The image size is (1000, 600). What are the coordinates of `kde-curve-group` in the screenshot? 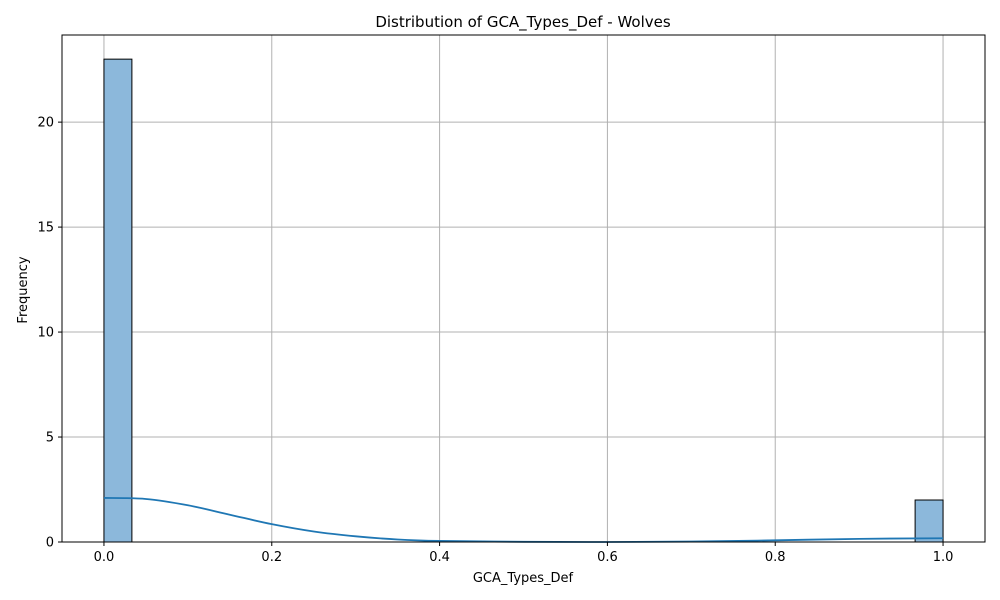 It's located at (523, 520).